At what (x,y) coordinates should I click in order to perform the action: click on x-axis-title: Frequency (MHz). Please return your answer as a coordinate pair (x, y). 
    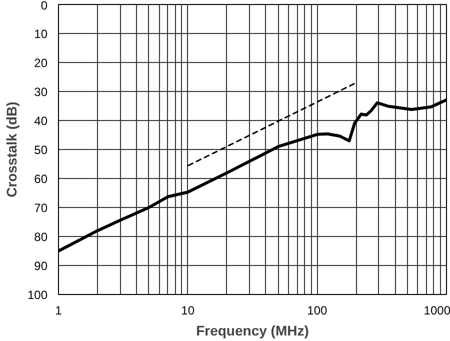
    Looking at the image, I should click on (252, 330).